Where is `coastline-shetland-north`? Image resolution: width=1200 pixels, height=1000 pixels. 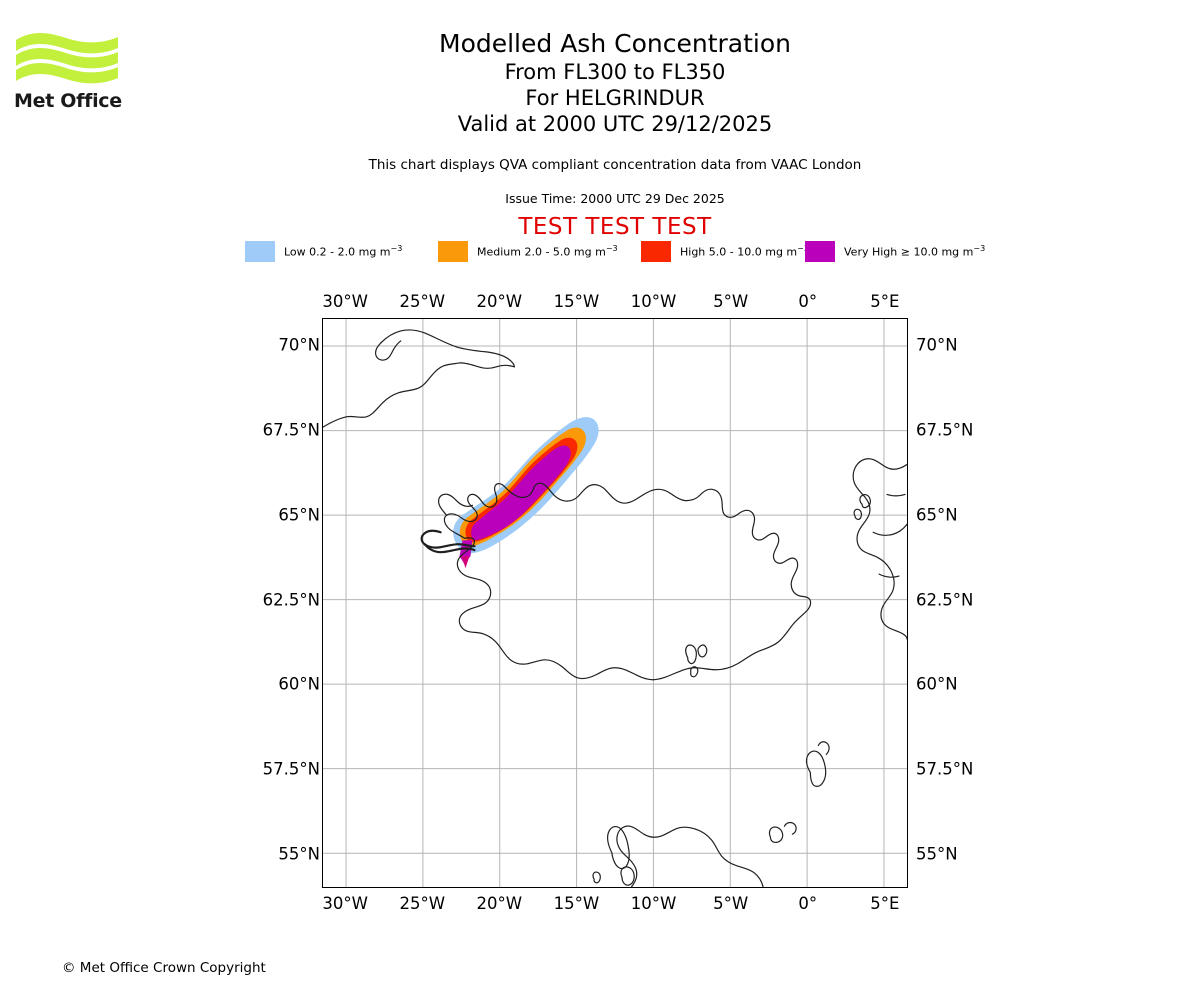
coastline-shetland-north is located at coordinates (823, 748).